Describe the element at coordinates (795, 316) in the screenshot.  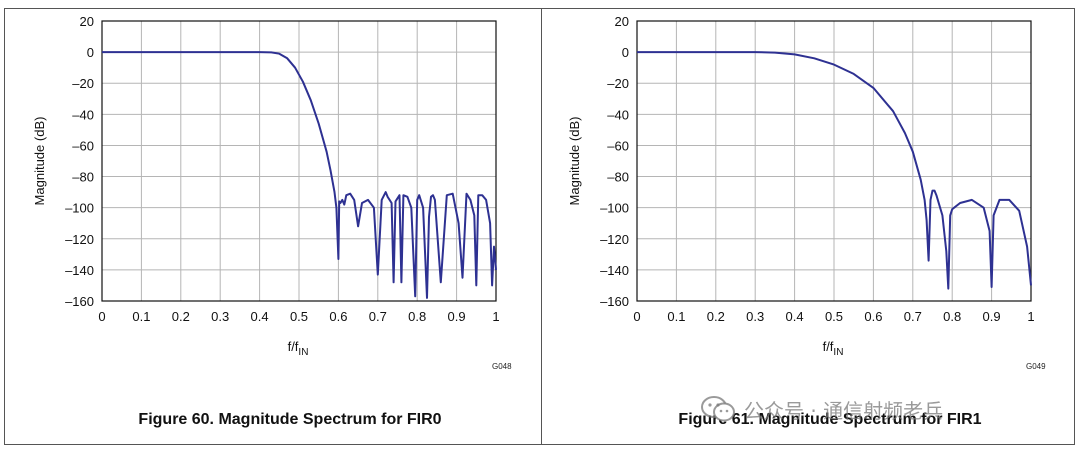
I see `x-tick-label-fir1: 0.4` at that location.